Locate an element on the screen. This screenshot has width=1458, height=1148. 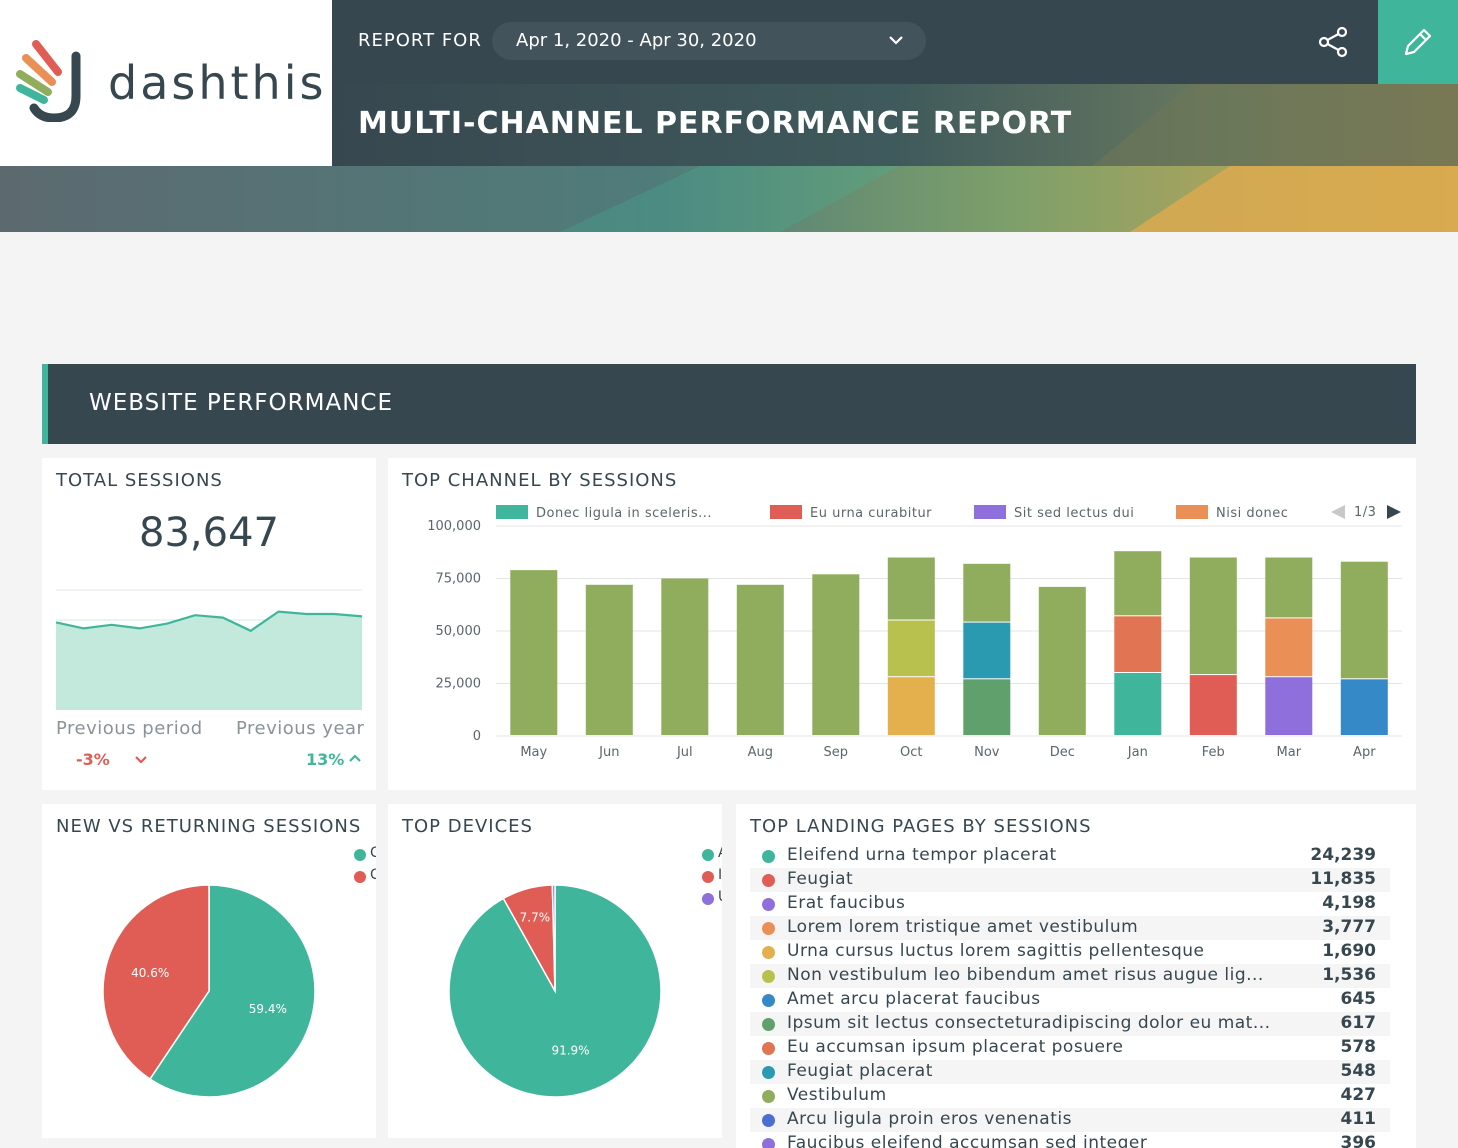
landing-page-sessions: 548 is located at coordinates (1358, 1071).